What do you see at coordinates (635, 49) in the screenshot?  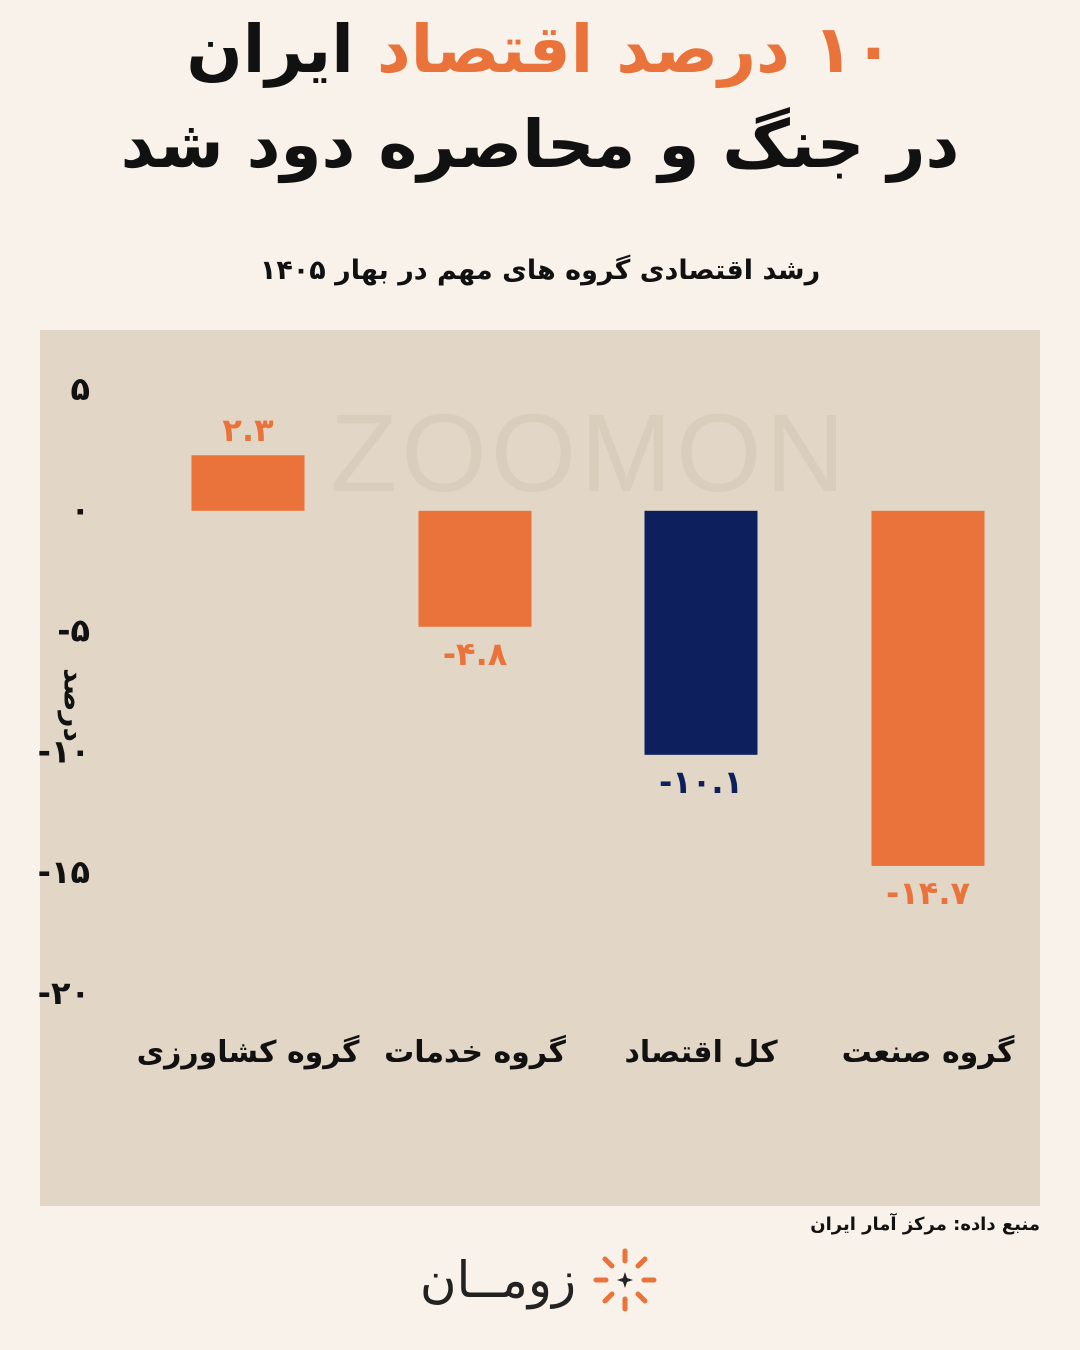 I see `title-accent: ۱۰ درصد اقتصاد` at bounding box center [635, 49].